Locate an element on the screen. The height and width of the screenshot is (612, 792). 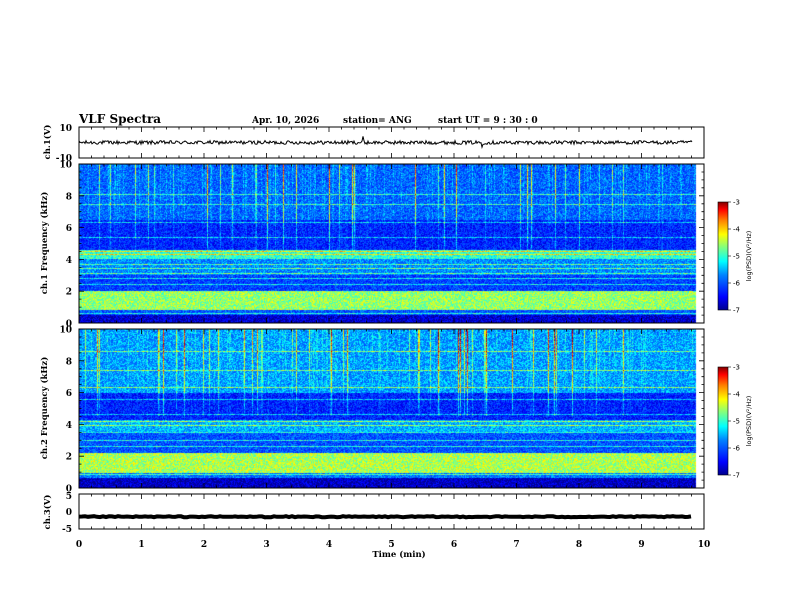
time-xlabel: Time (min) is located at coordinates (398, 554).